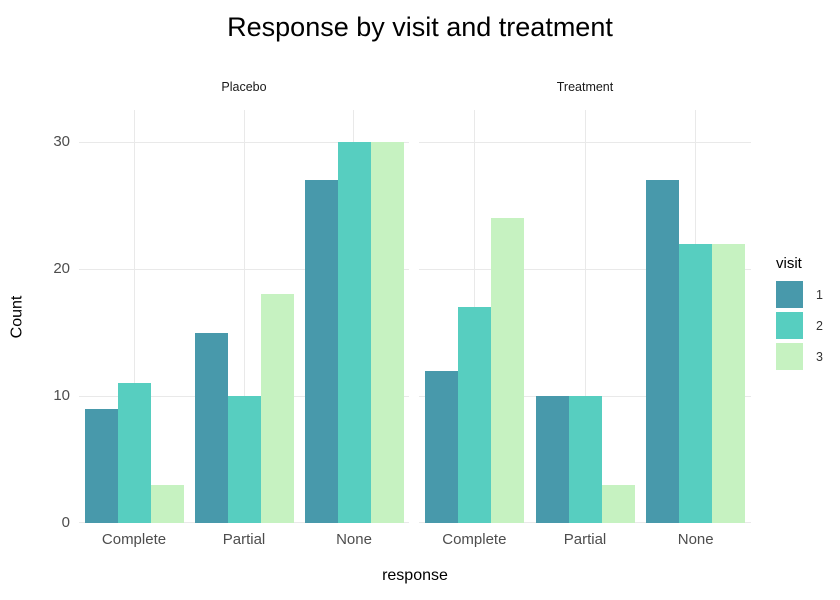 The width and height of the screenshot is (840, 600). I want to click on bar-group-treatment-complete, so click(474, 316).